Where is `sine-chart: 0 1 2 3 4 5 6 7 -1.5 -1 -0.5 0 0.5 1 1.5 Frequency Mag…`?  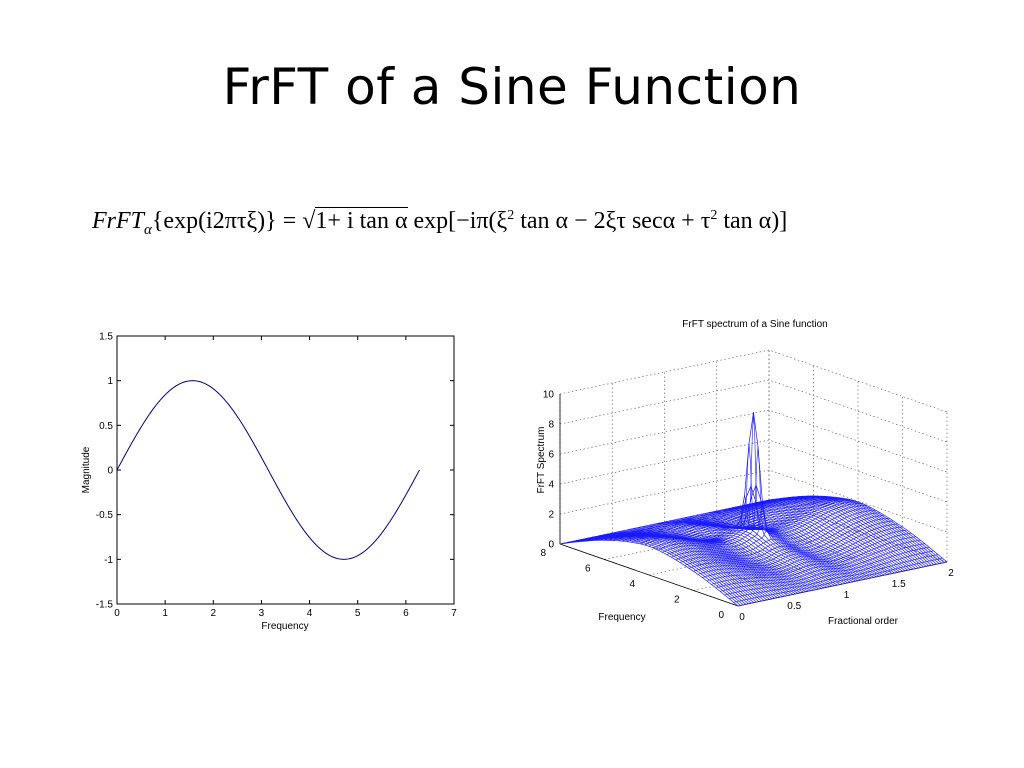 sine-chart: 0 1 2 3 4 5 6 7 -1.5 -1 -0.5 0 0.5 1 1.5 Frequency Mag… is located at coordinates (269, 482).